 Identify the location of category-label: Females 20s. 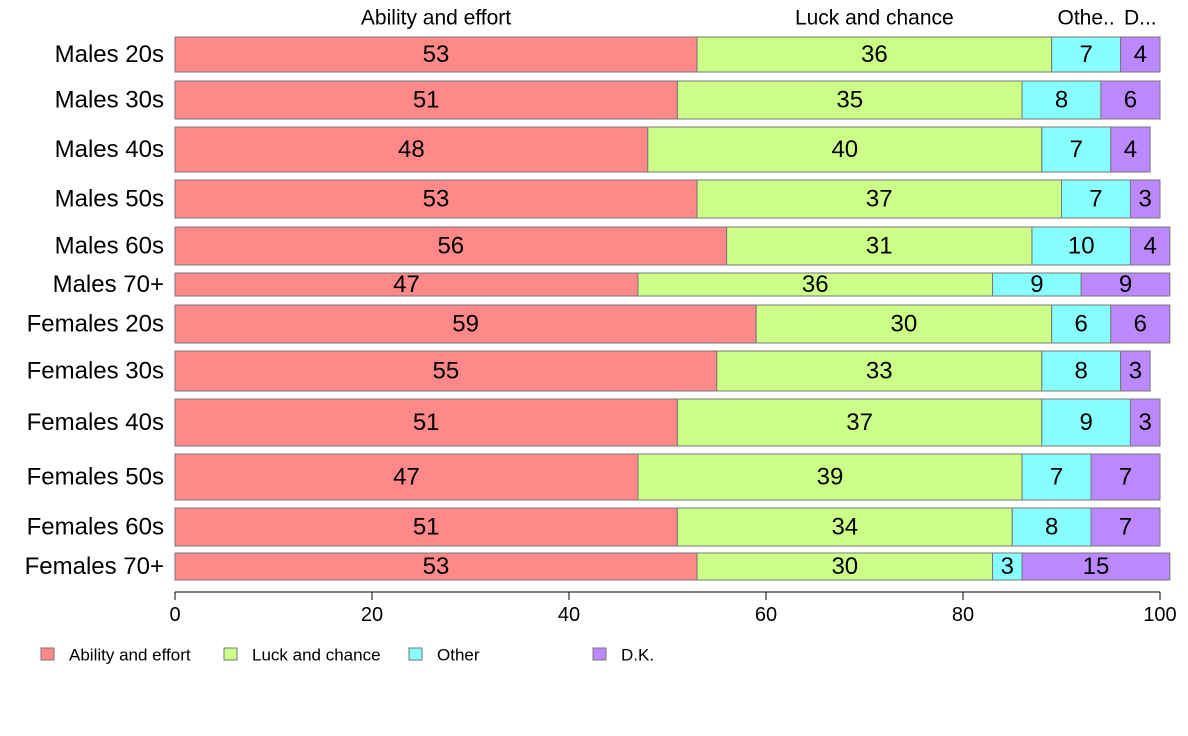
(95, 324).